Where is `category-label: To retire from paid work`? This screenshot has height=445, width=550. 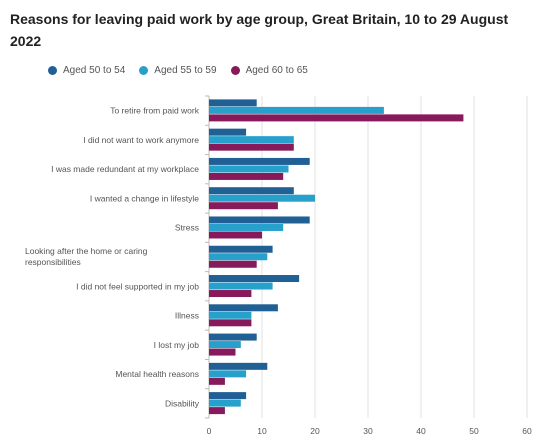
category-label: To retire from paid work is located at coordinates (155, 111).